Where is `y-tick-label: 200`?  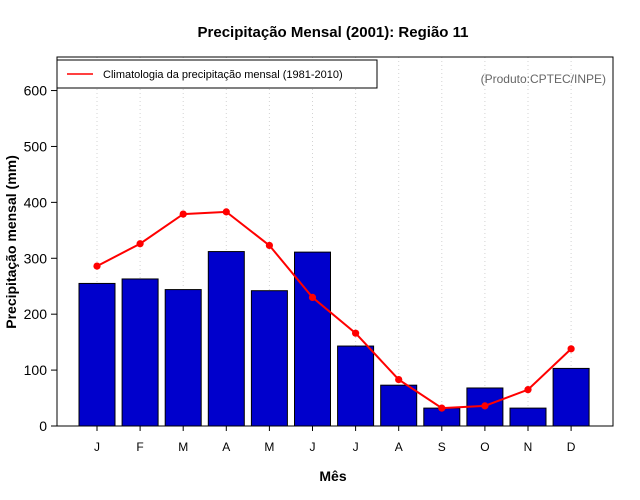
y-tick-label: 200 is located at coordinates (36, 314).